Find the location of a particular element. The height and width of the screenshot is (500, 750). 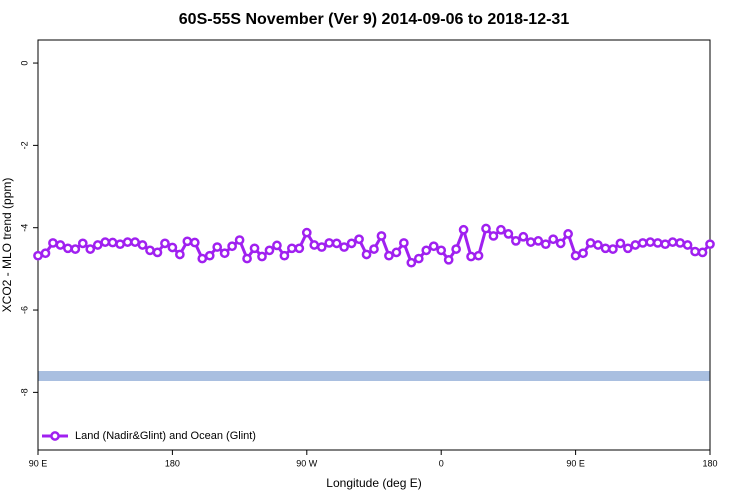

y-tick-label: -4 is located at coordinates (24, 228).